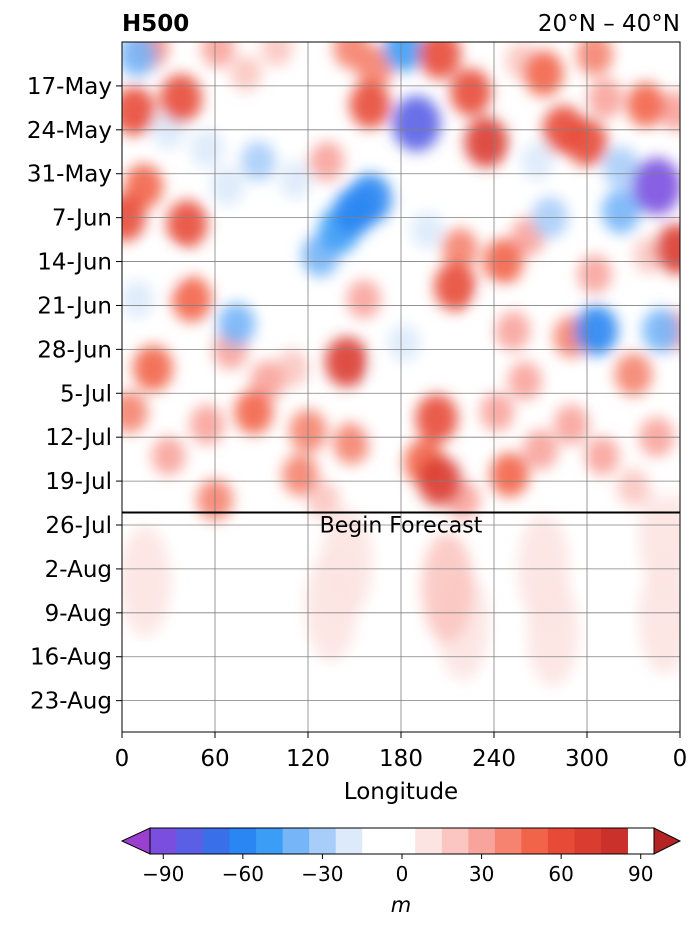 The height and width of the screenshot is (933, 700). I want to click on colorbar-under-arrow, so click(135, 841).